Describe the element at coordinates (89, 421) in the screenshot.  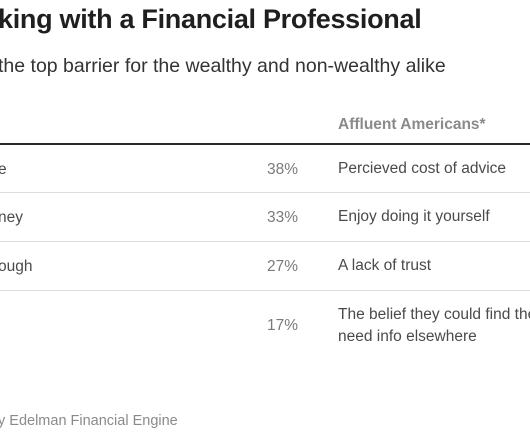
I see `source-note: y Edelman Financial Engine` at that location.